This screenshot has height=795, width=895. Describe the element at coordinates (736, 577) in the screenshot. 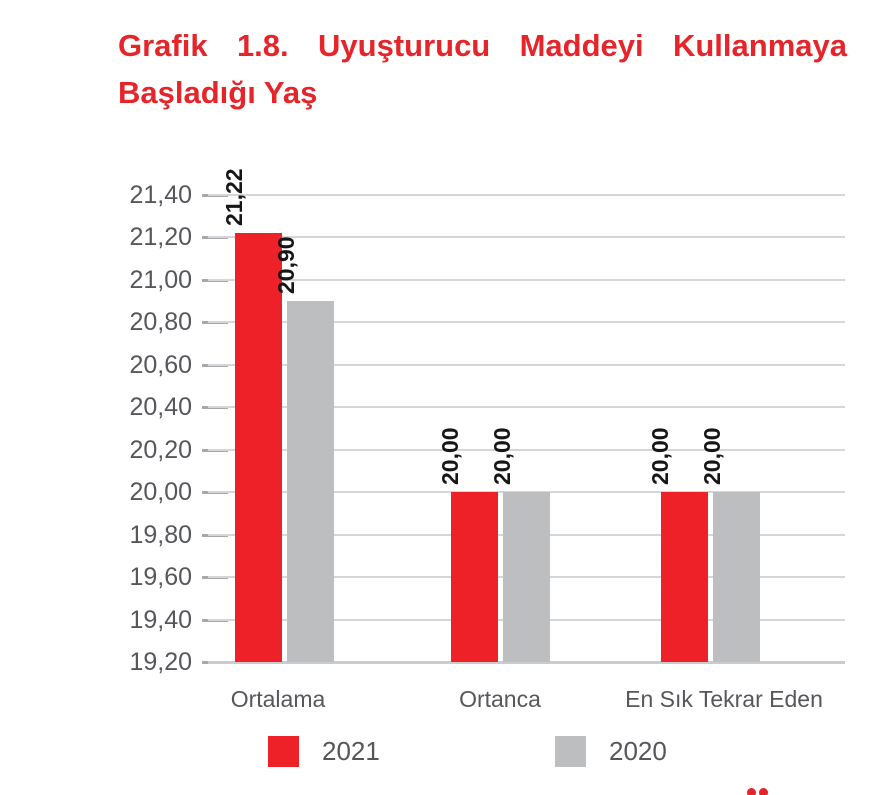

I see `bar-2020-en-sık-tekrar-eden` at that location.